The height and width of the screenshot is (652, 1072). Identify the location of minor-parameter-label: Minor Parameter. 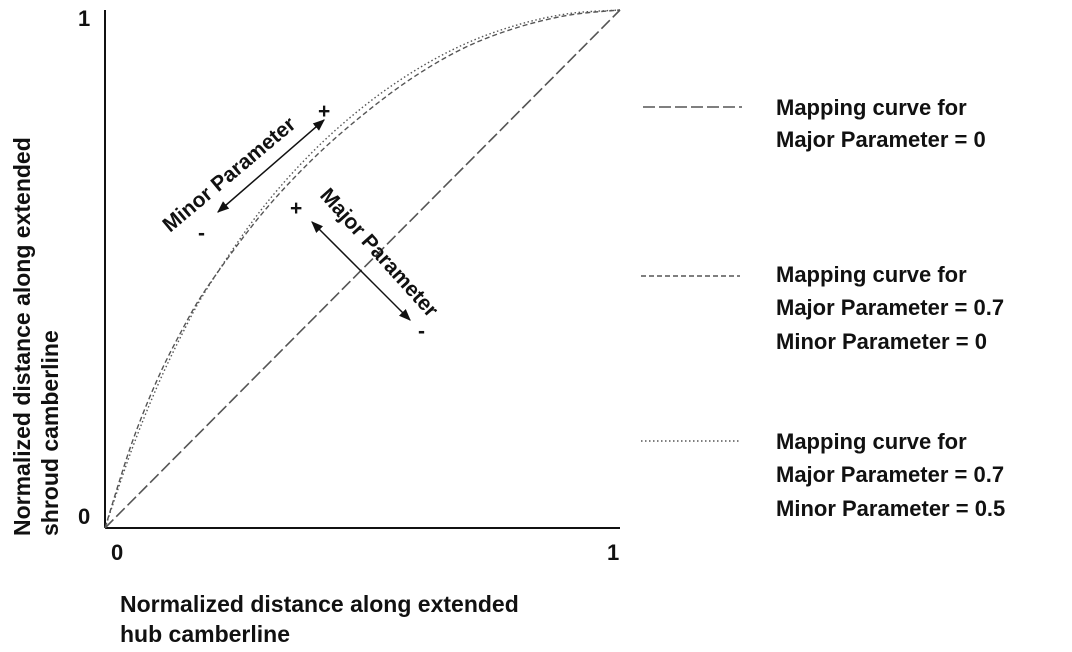
(229, 175).